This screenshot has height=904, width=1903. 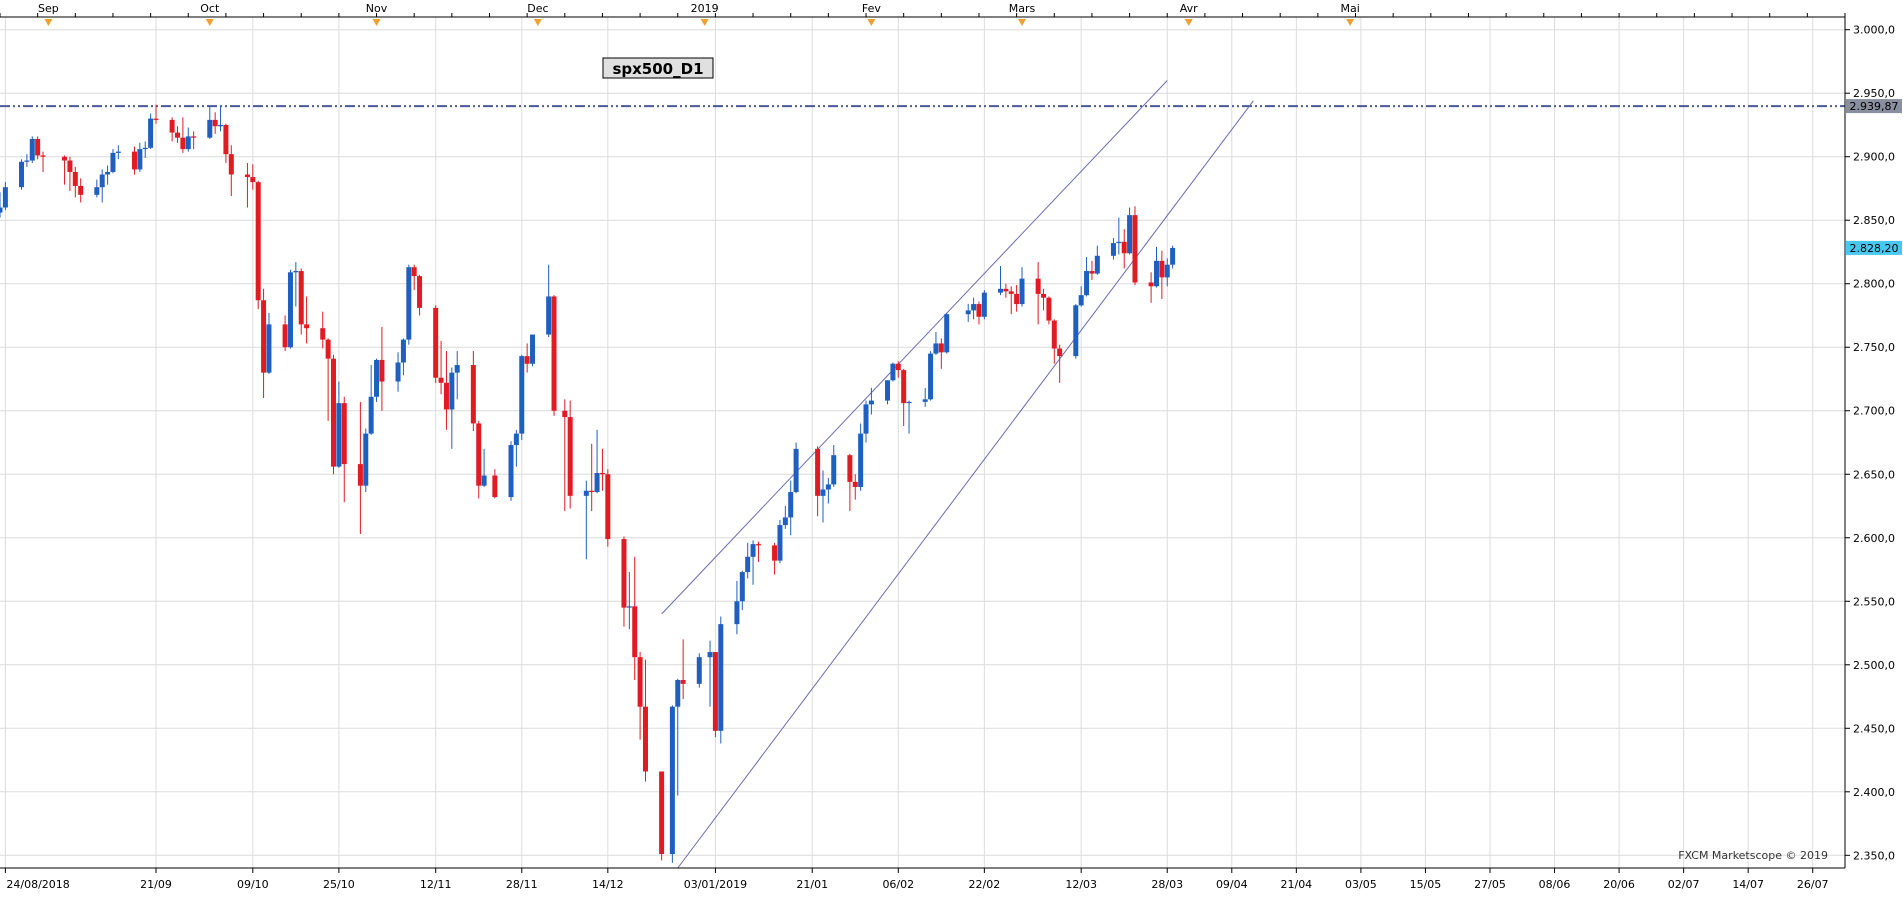 What do you see at coordinates (812, 884) in the screenshot?
I see `x-tick-label: 21/01` at bounding box center [812, 884].